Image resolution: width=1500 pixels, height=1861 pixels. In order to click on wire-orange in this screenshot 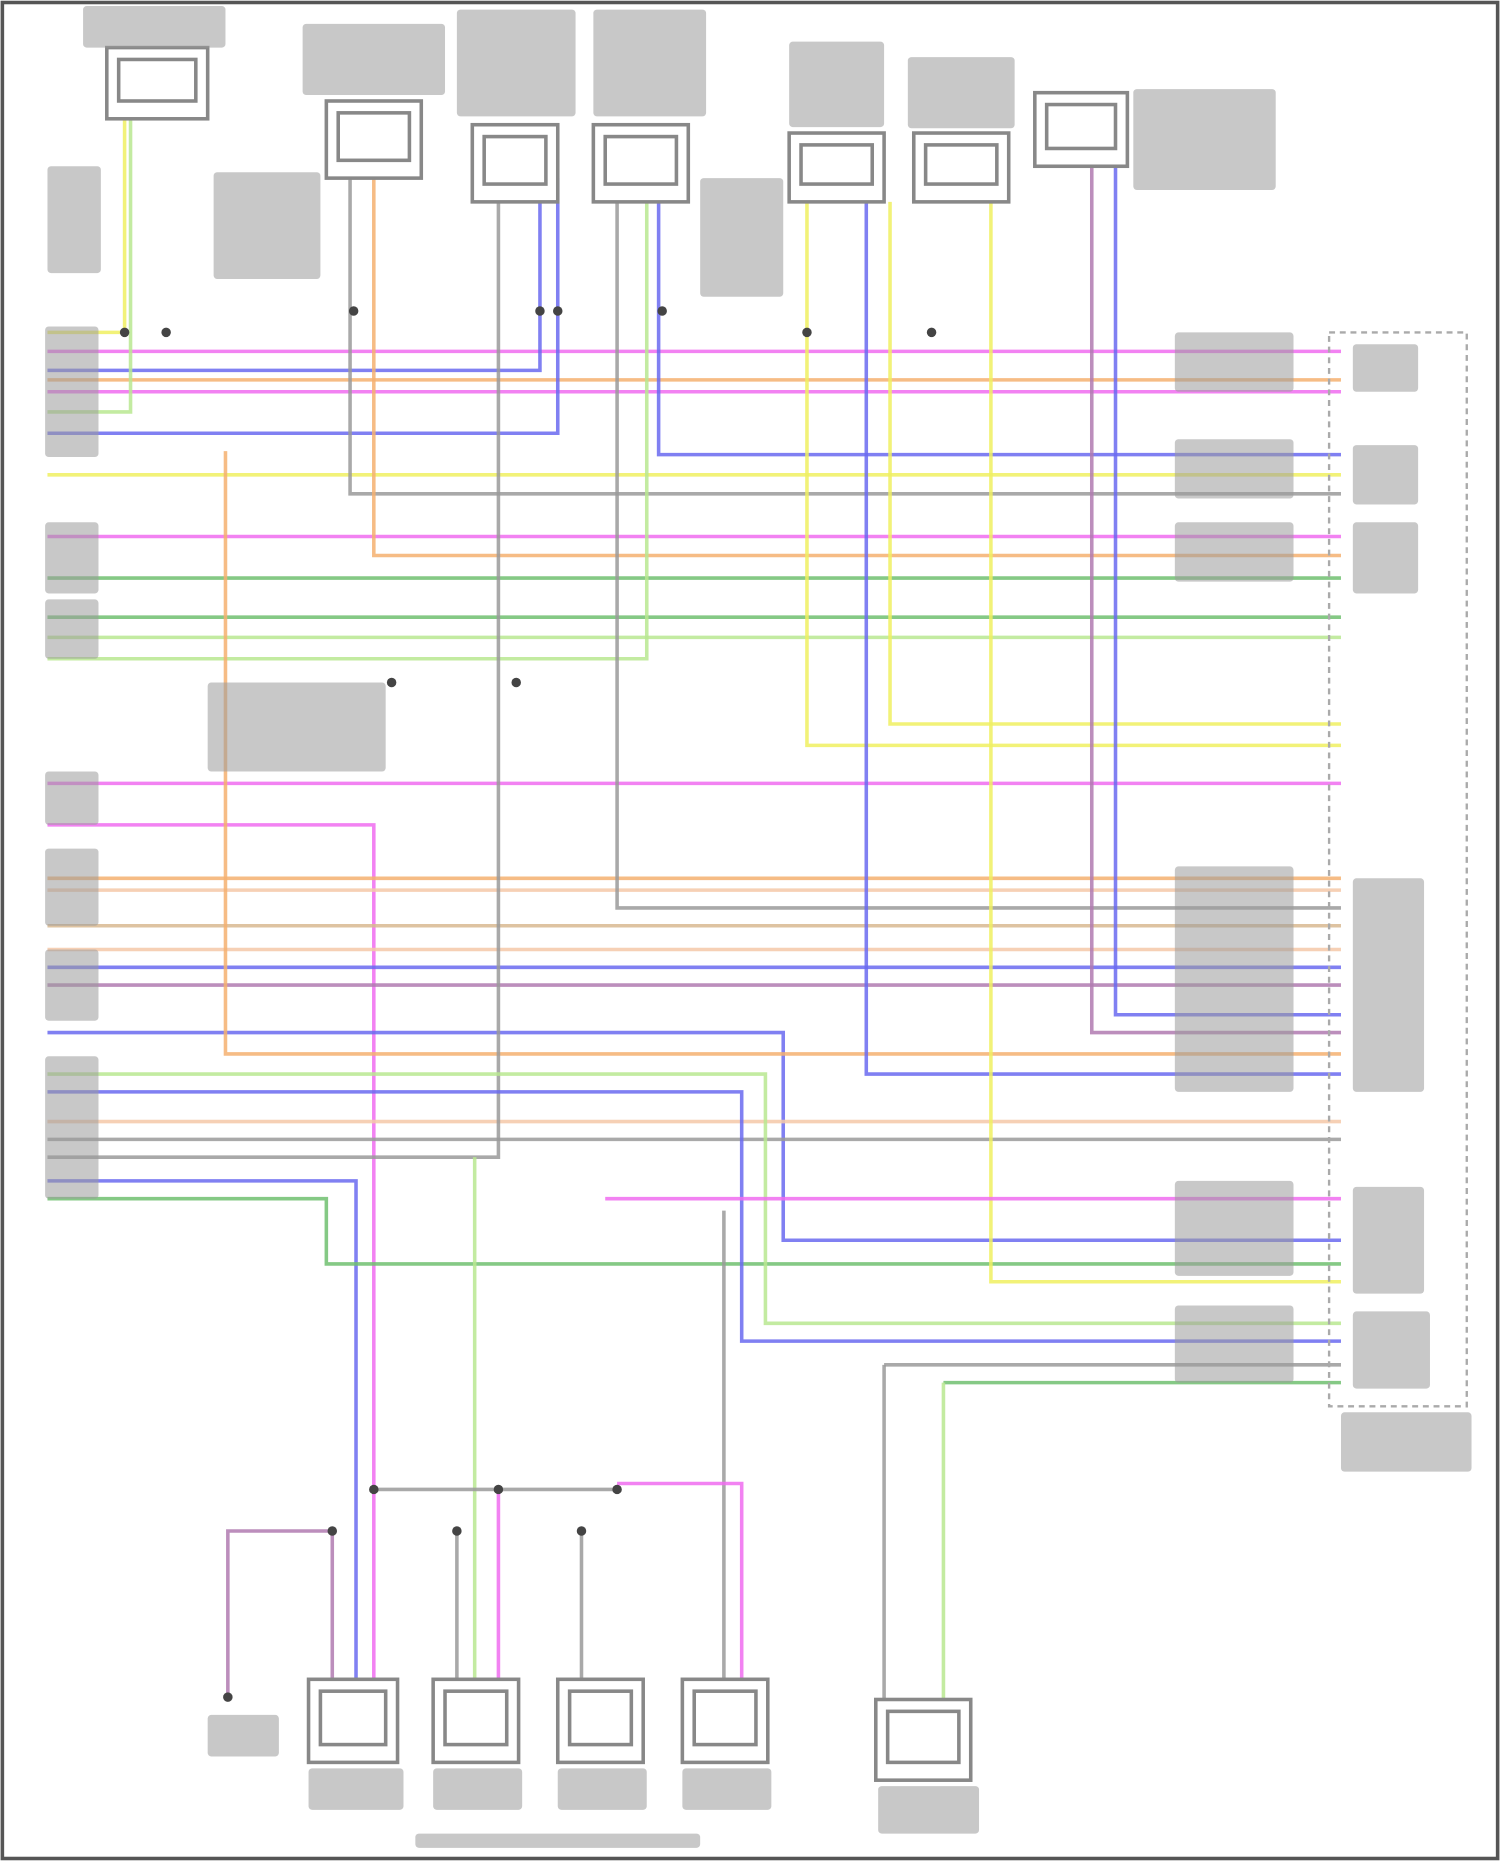, I will do `click(856, 368)`.